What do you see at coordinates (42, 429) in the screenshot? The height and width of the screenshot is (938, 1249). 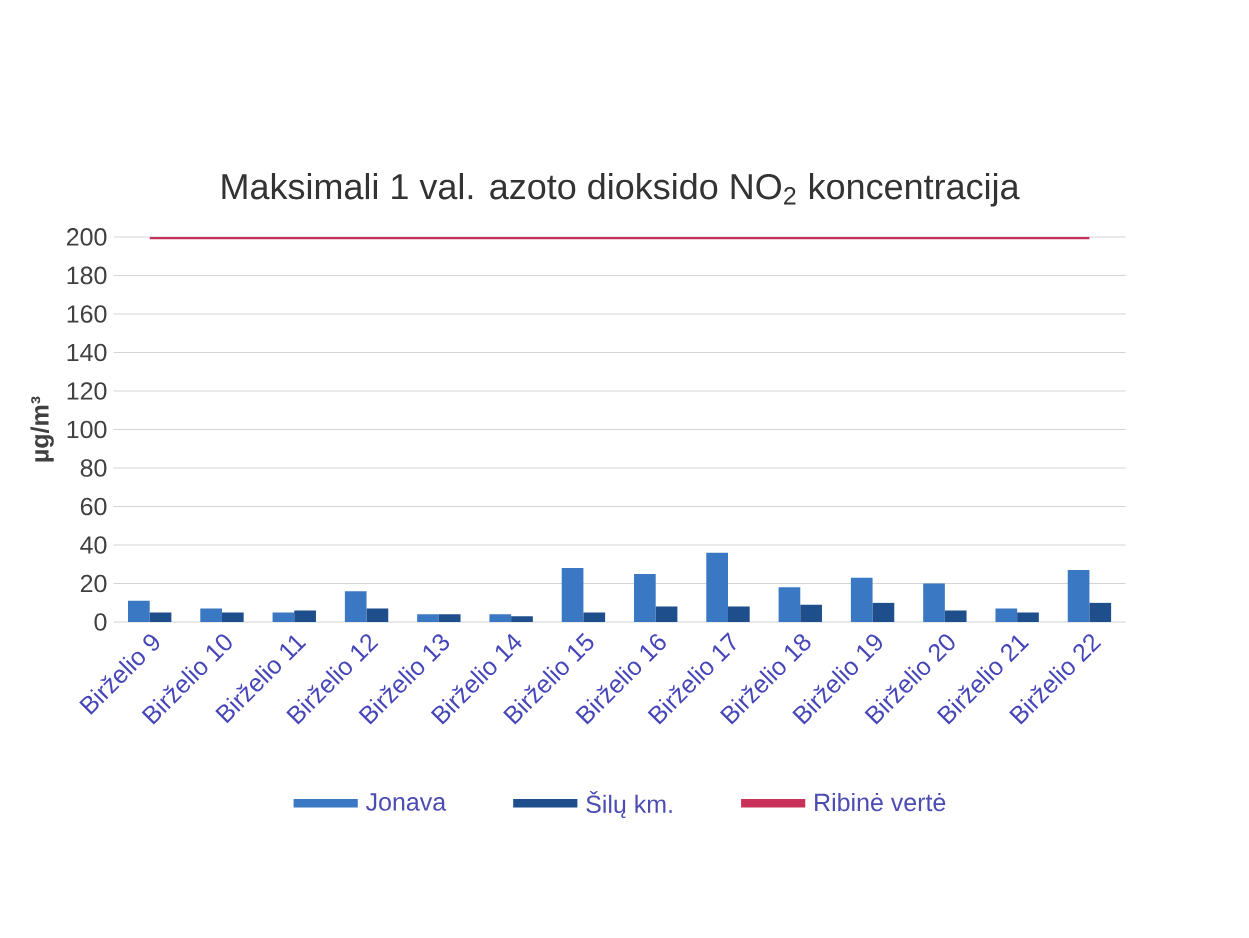 I see `y-axis-title: µg/m³` at bounding box center [42, 429].